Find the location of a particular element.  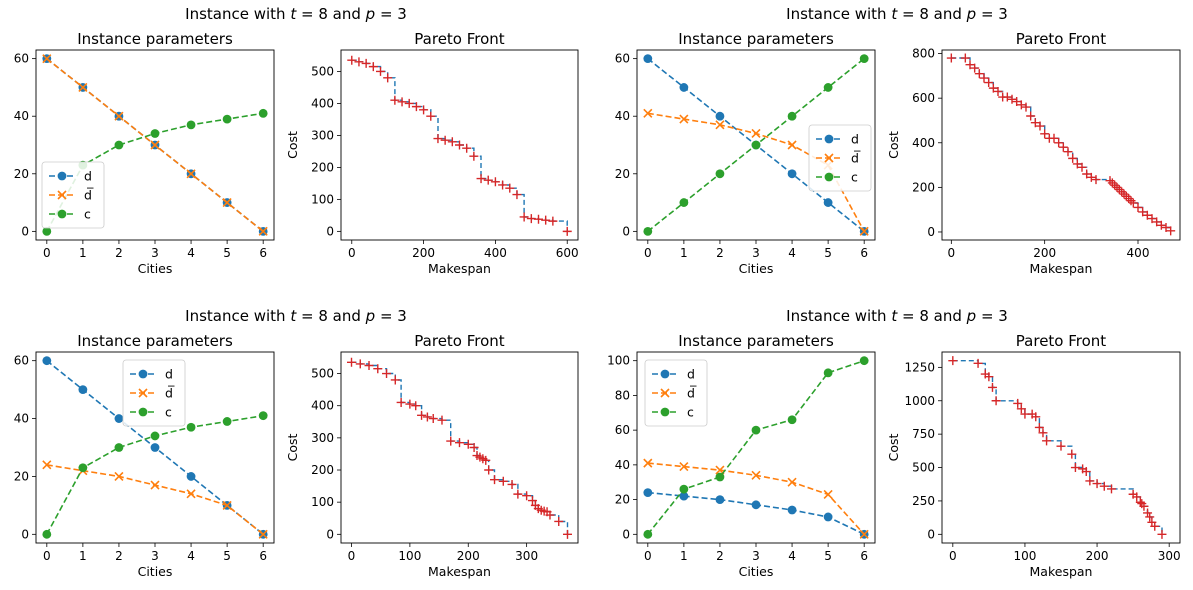

x-tick-label: 400 is located at coordinates (495, 253).